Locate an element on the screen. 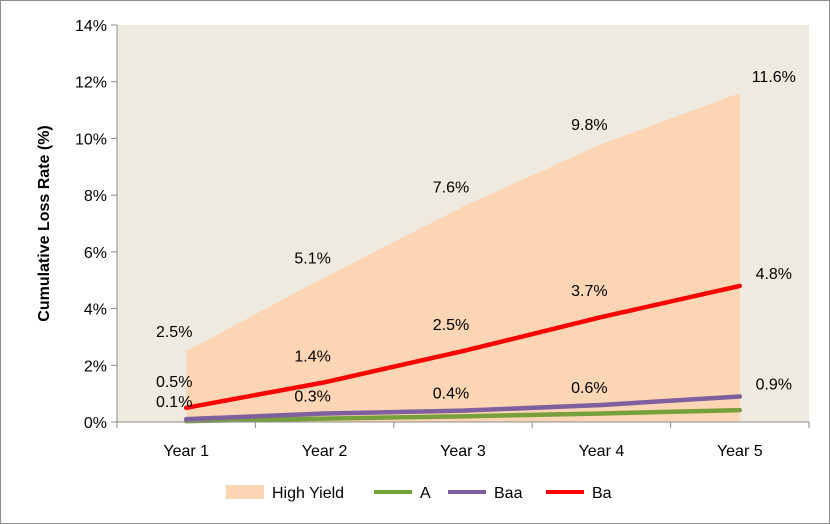 This screenshot has height=524, width=830. data-label-baa: 0.6% is located at coordinates (589, 388).